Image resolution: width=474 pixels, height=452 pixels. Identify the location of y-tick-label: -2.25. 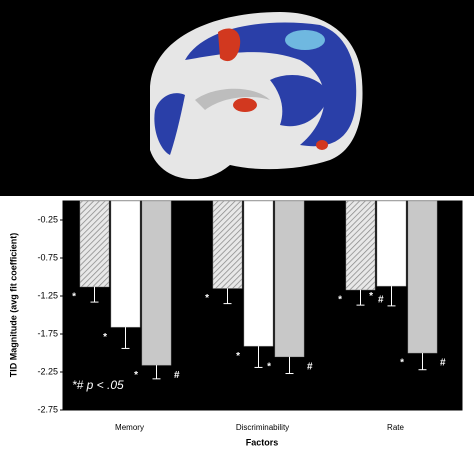
(47, 371).